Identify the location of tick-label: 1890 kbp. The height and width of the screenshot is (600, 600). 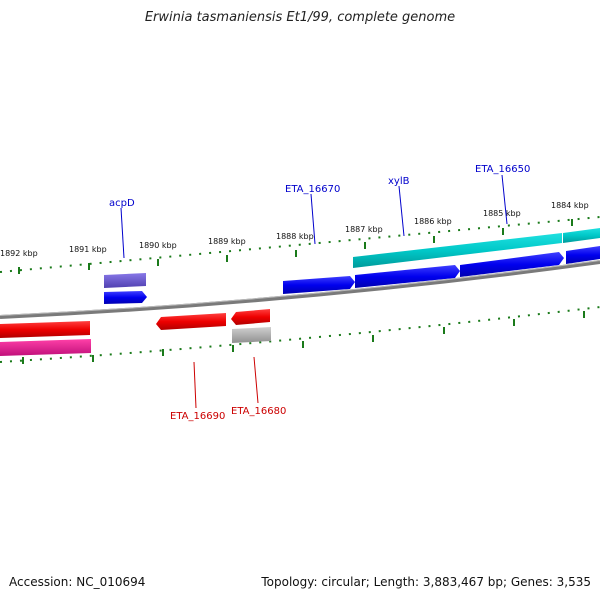
(158, 245).